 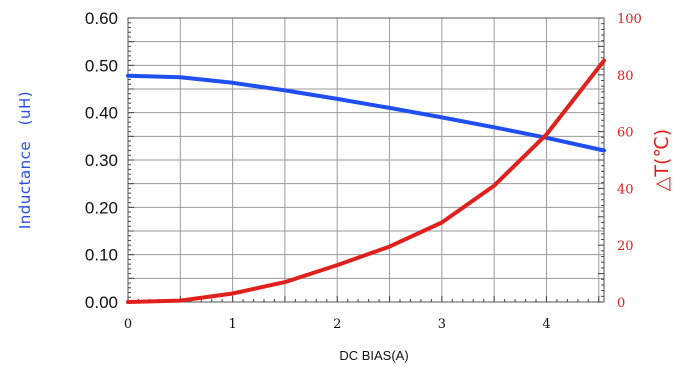 I want to click on y-left-tick-label: 0.20, so click(x=101, y=207).